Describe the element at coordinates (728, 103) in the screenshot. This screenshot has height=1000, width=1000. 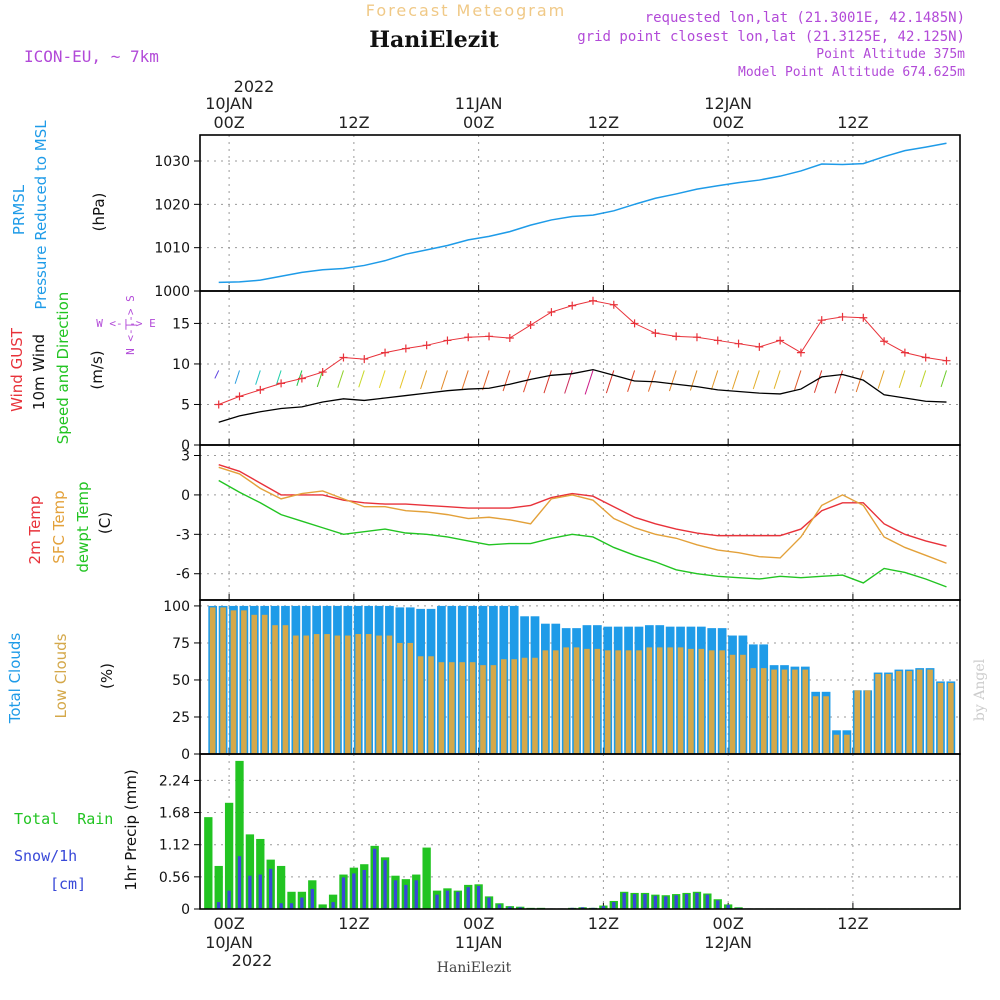
I see `top-date-label: 12JAN` at that location.